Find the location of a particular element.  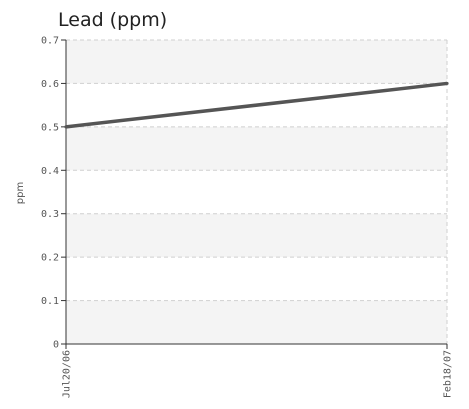

y-tick-label: 0.4 is located at coordinates (50, 171).